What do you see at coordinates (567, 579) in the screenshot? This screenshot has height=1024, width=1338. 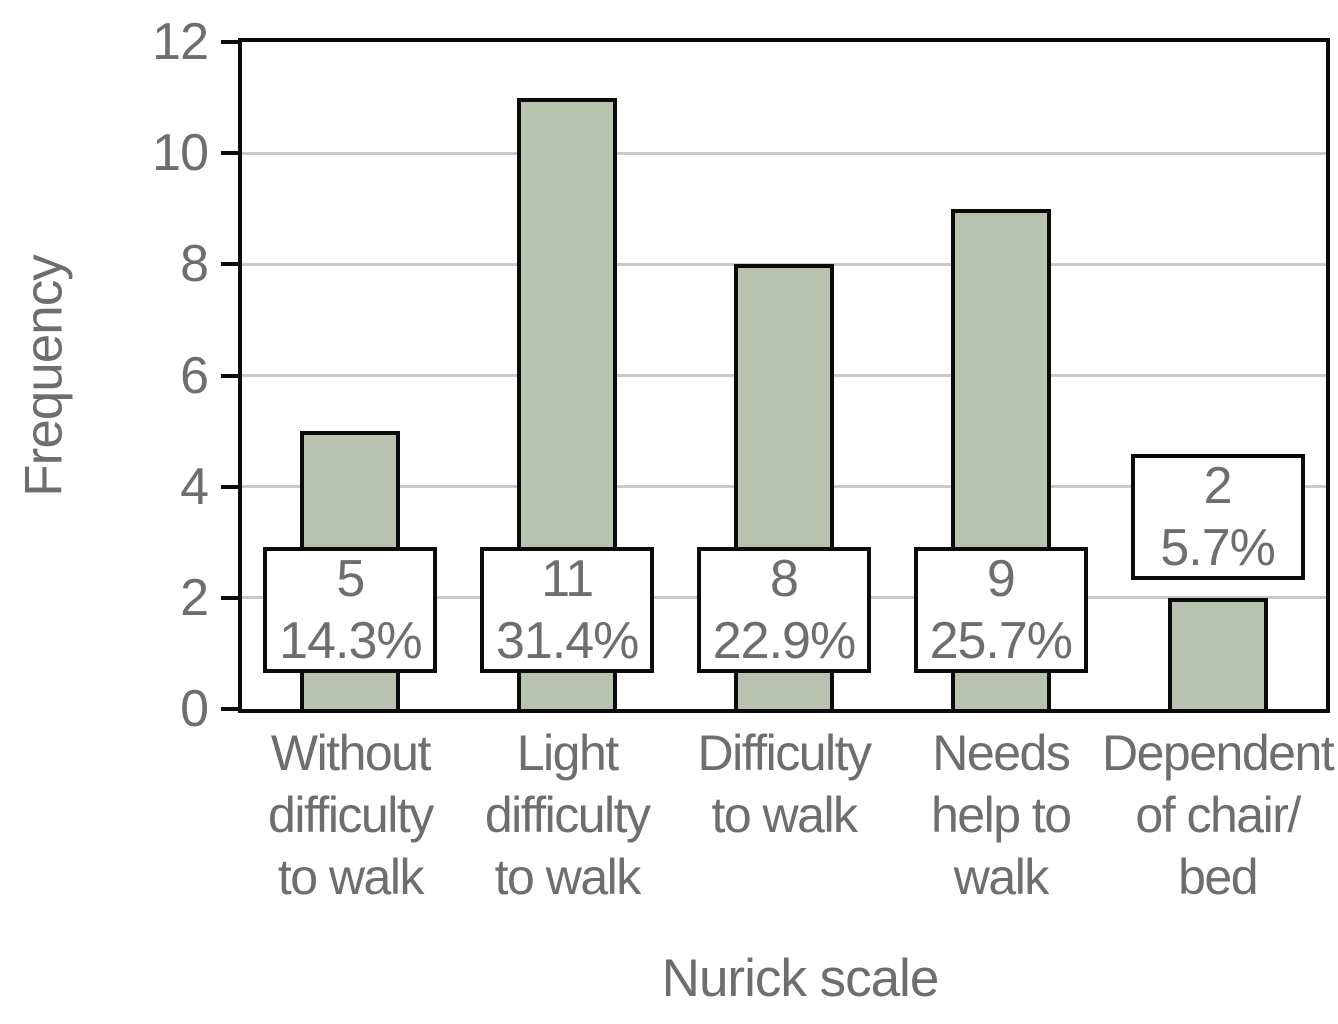 I see `bar-count-label: 11` at bounding box center [567, 579].